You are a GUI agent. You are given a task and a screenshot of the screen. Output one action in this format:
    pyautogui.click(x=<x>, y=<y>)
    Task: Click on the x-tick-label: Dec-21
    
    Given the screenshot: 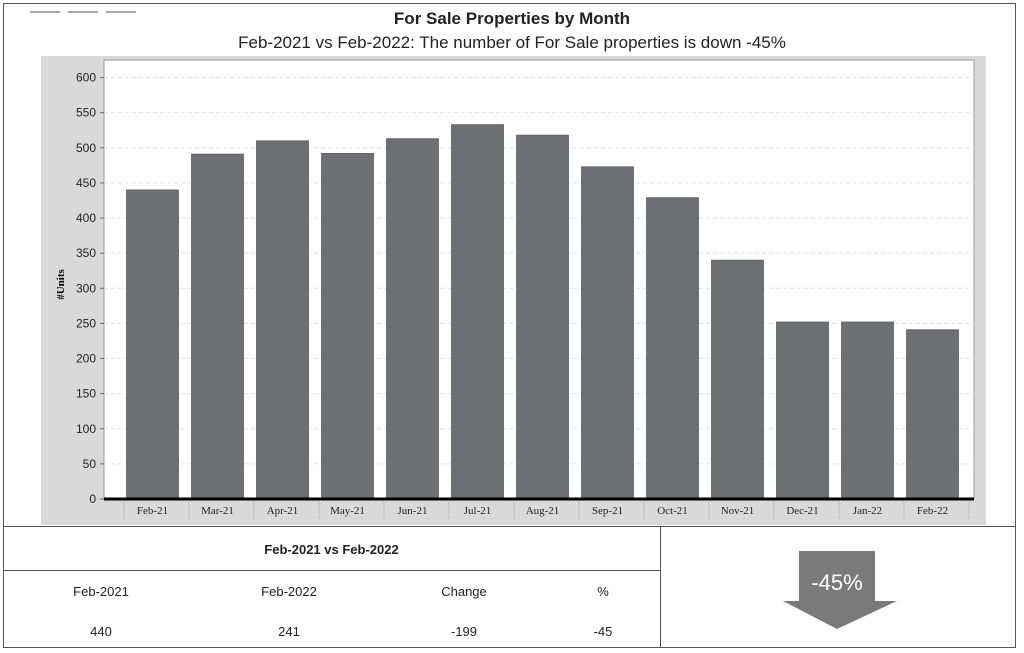 What is the action you would take?
    pyautogui.click(x=802, y=511)
    